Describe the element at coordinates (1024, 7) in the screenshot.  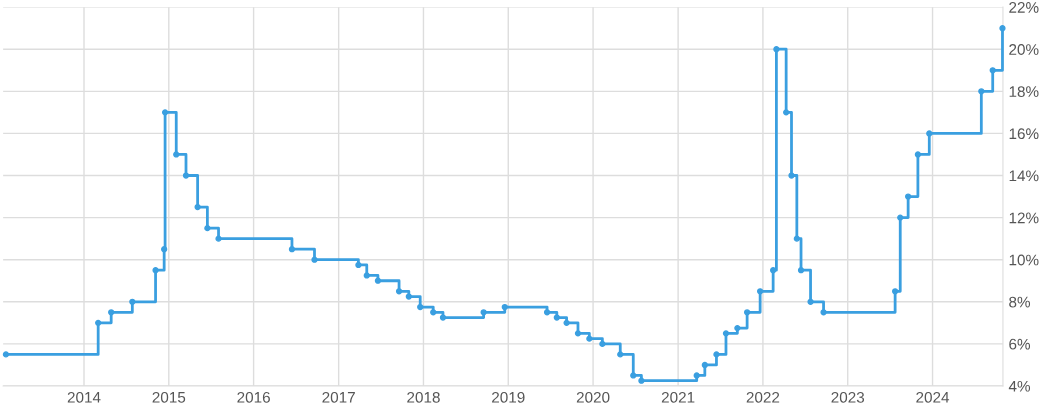
I see `y-tick-label: 22%` at that location.